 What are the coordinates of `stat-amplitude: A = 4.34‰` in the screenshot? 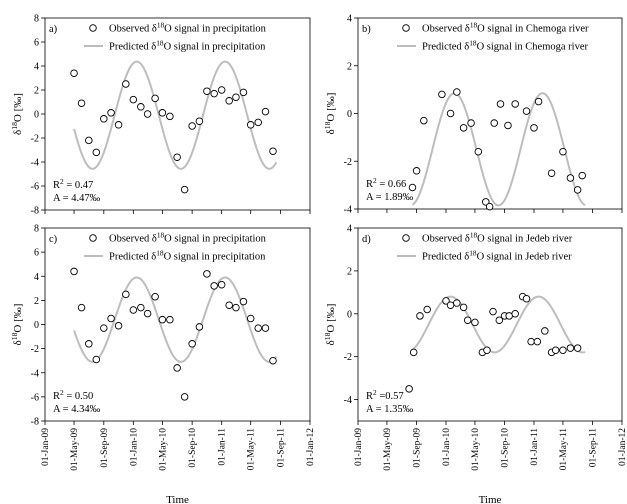 It's located at (77, 409).